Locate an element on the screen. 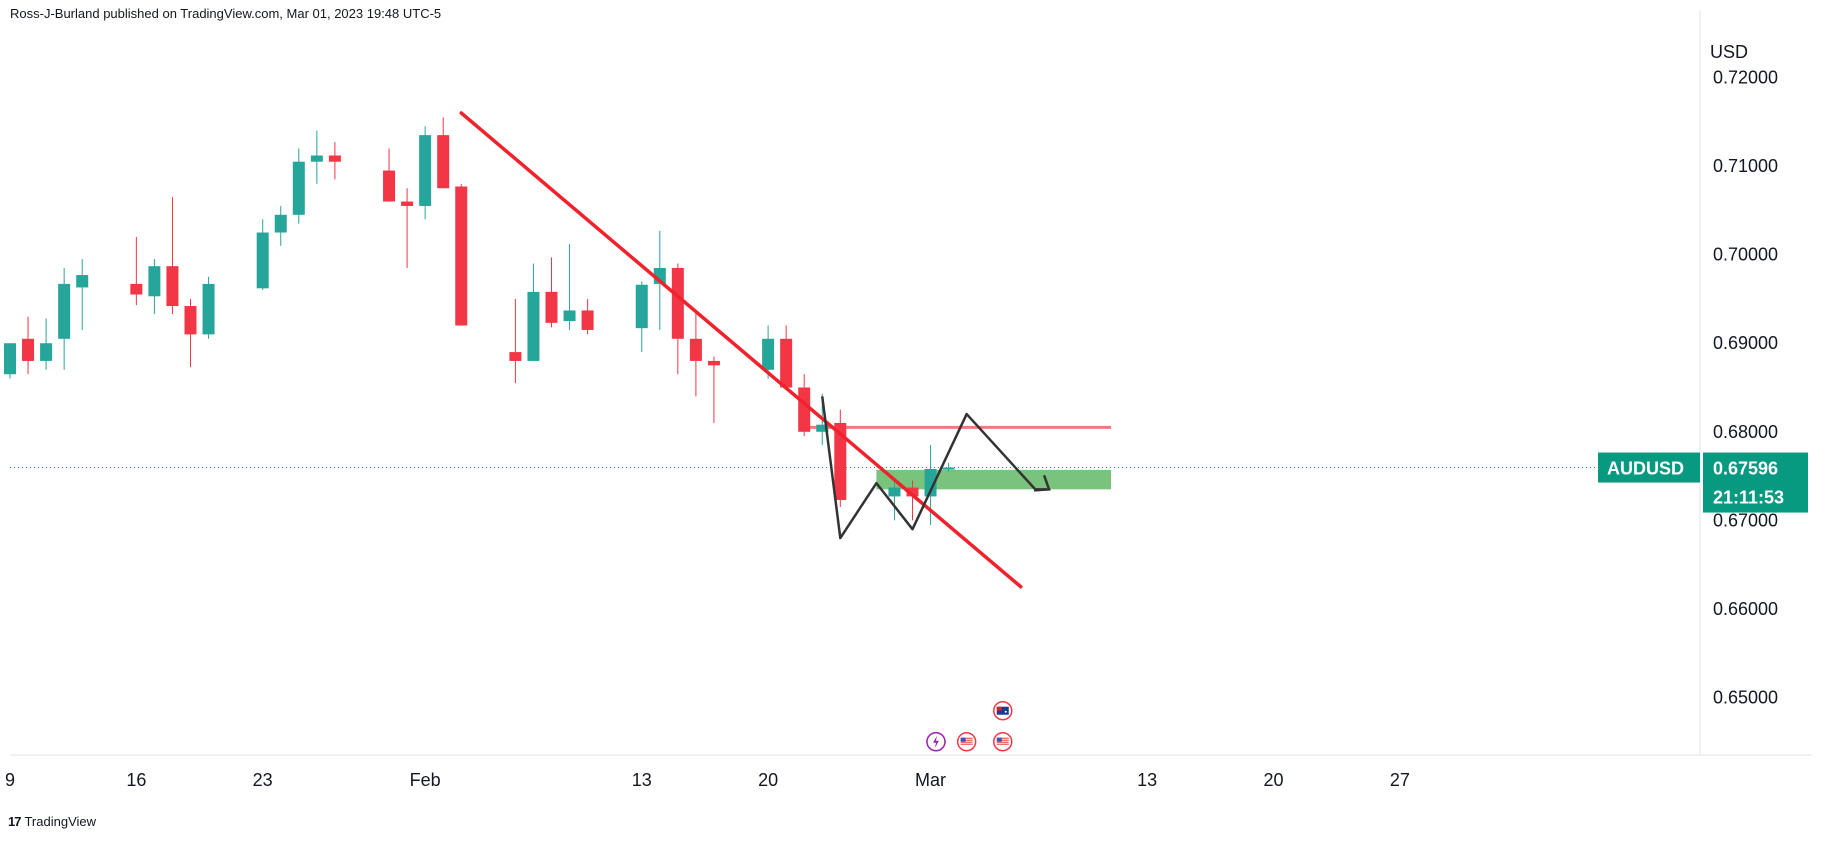  annotation-layer-back is located at coordinates (960, 457).